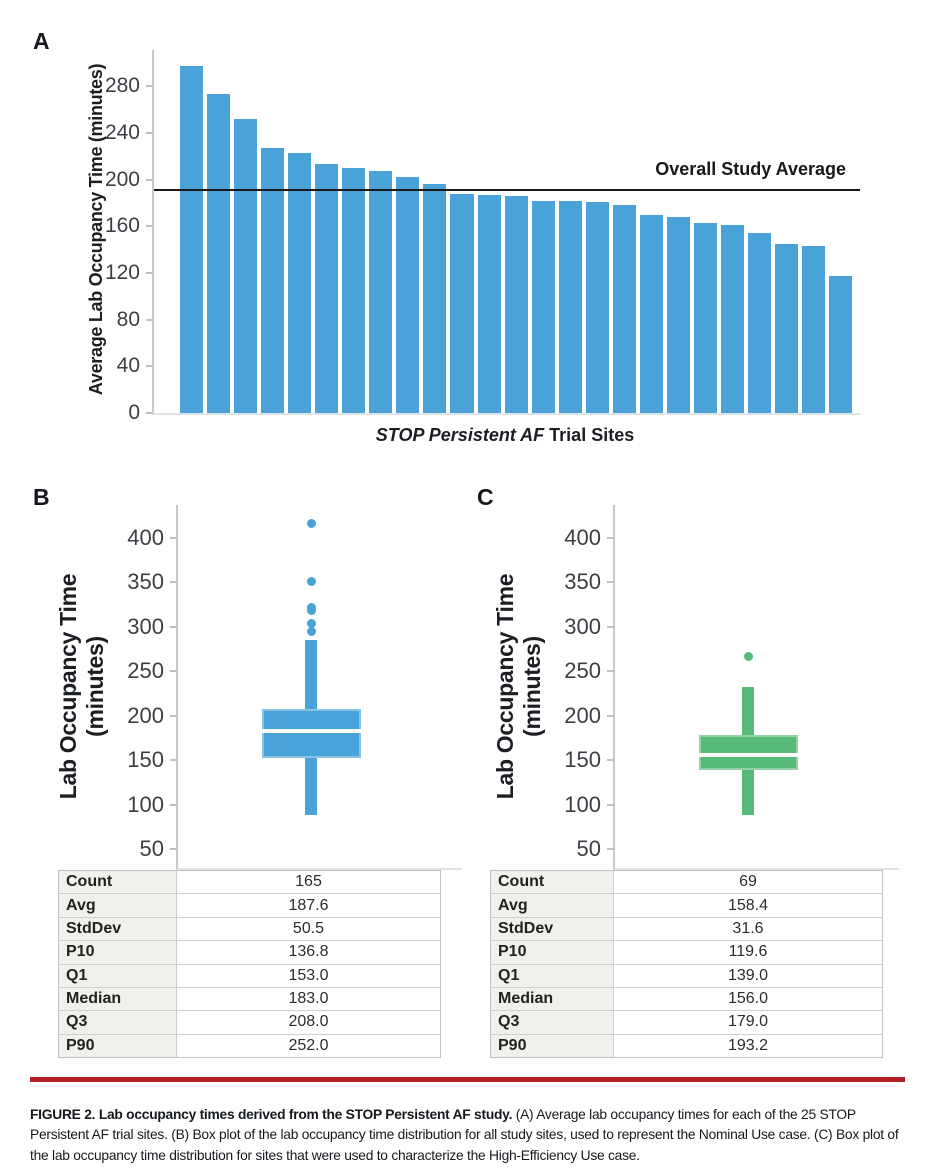  What do you see at coordinates (122, 132) in the screenshot?
I see `y-tick-label: 240` at bounding box center [122, 132].